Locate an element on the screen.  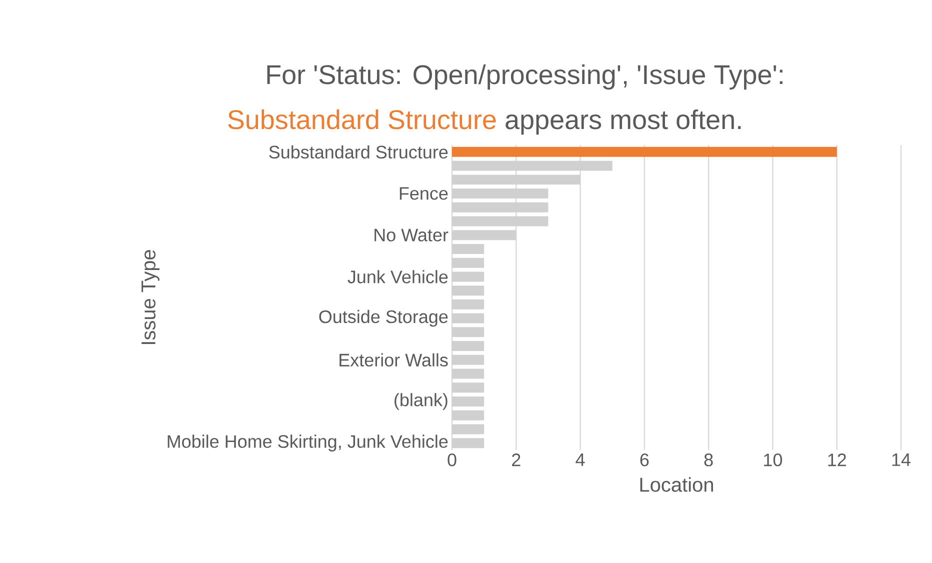
y-tick-label: Exterior Walls is located at coordinates (394, 359).